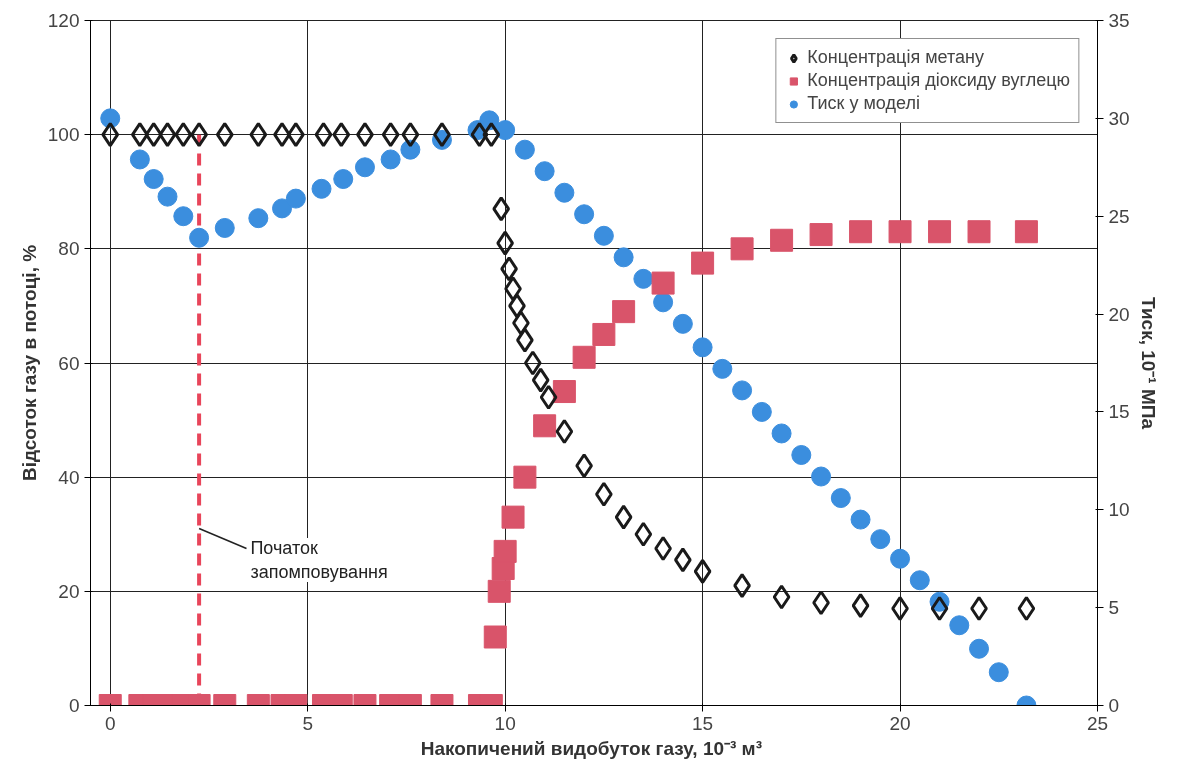 This screenshot has height=775, width=1187. What do you see at coordinates (69, 249) in the screenshot?
I see `y-tick-label: 80` at bounding box center [69, 249].